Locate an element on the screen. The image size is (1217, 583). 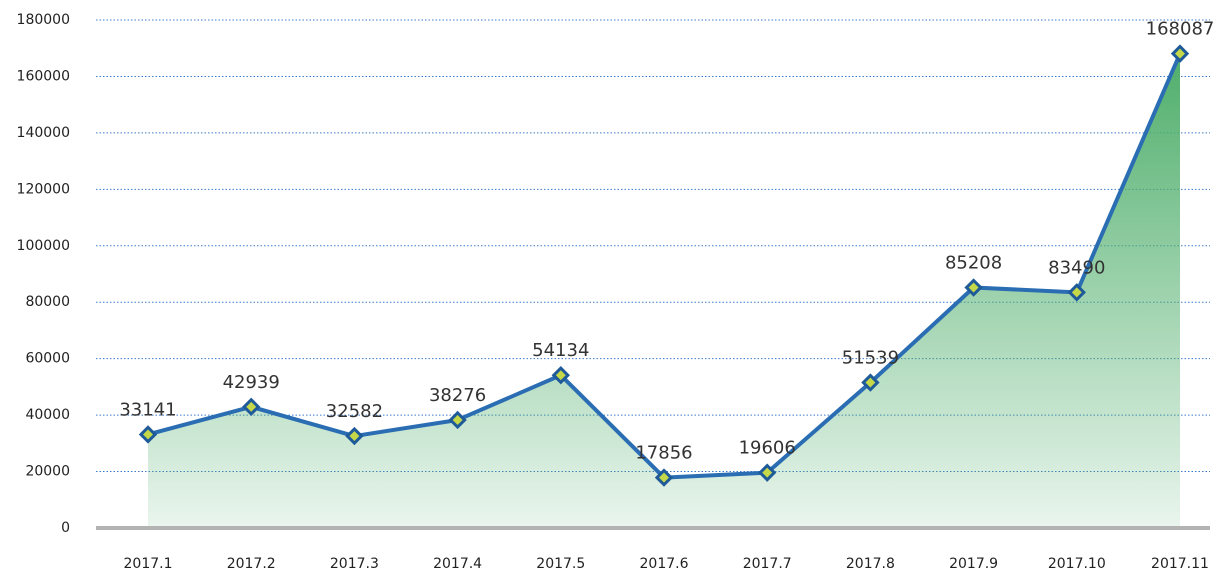
data-label: 51539 is located at coordinates (870, 358).